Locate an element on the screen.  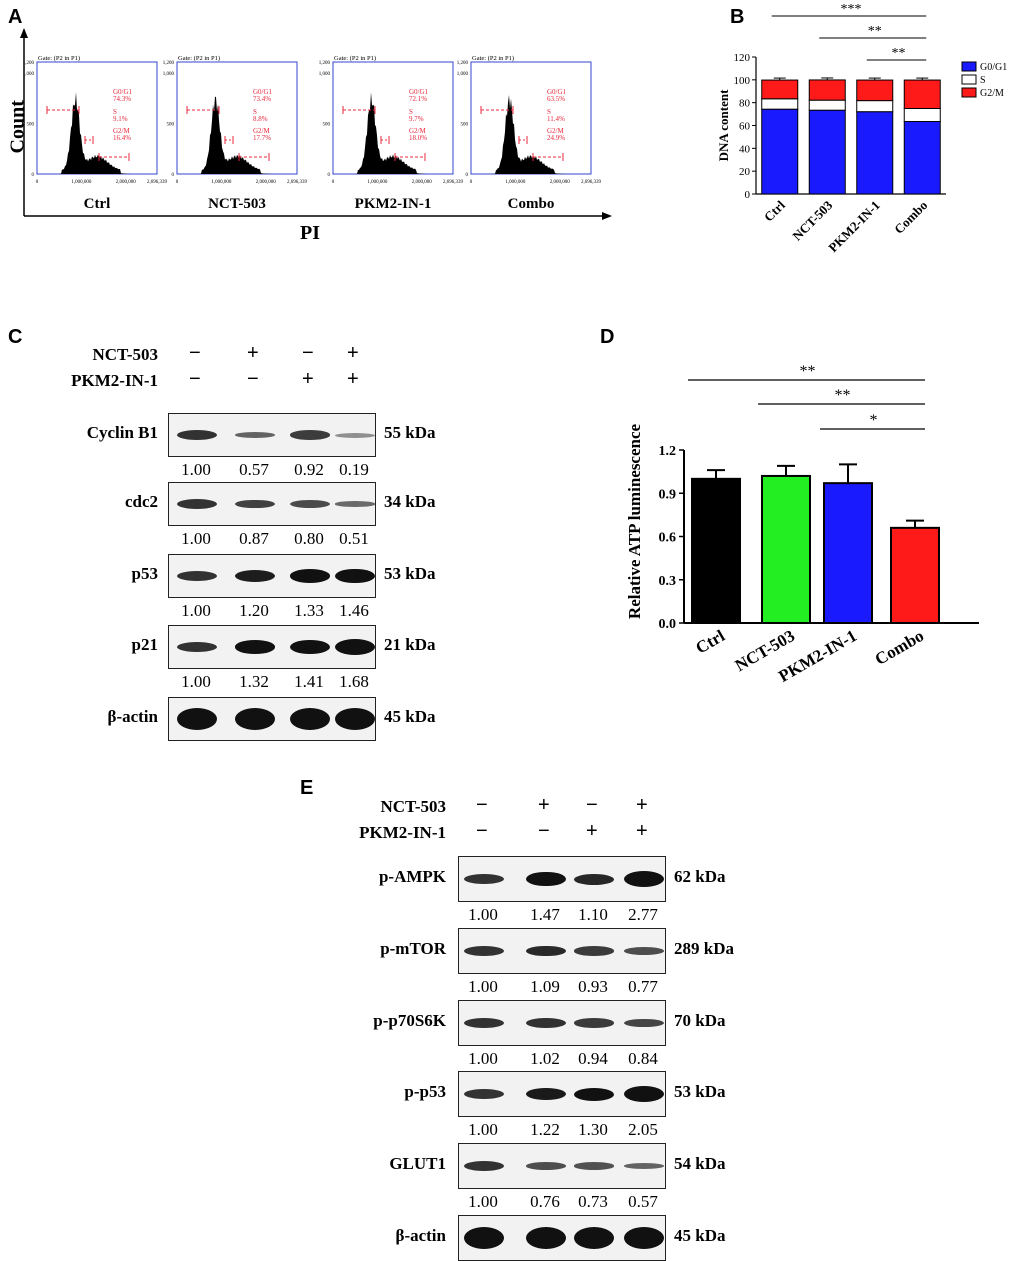
legend-swatch is located at coordinates (969, 66).